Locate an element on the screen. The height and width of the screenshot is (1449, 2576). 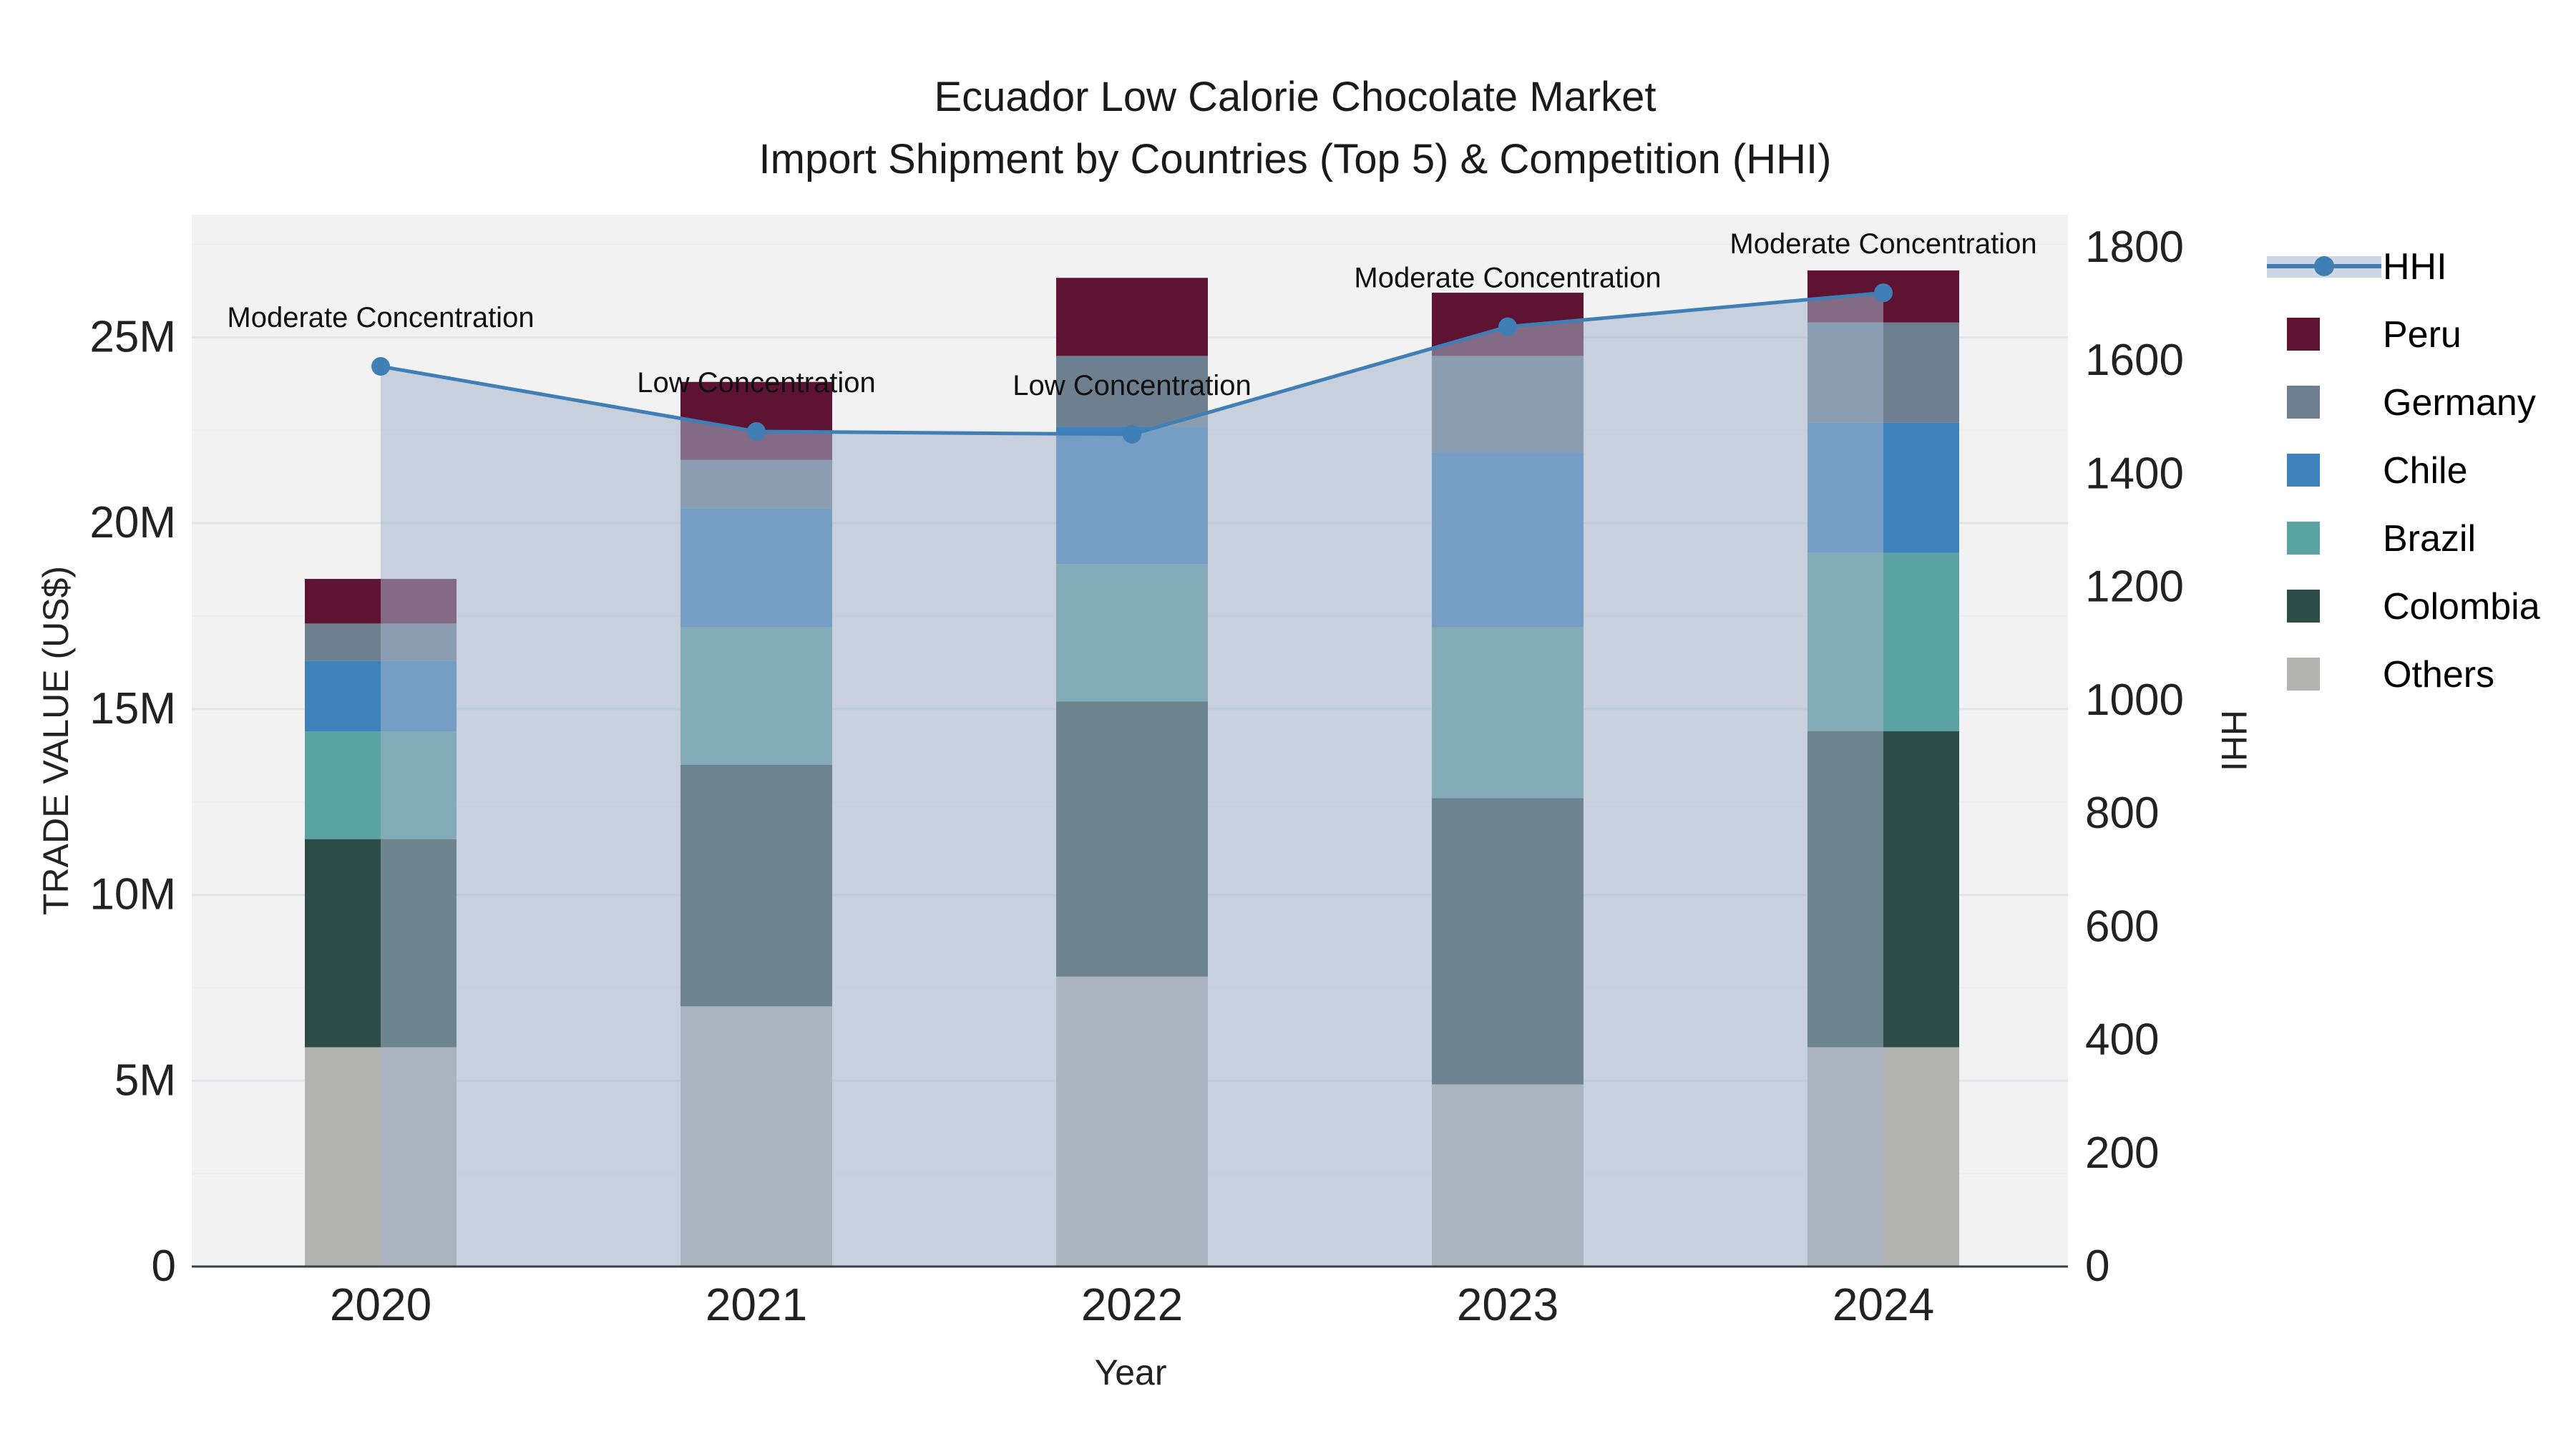
x-tick-label-2021: 2021 is located at coordinates (756, 1304).